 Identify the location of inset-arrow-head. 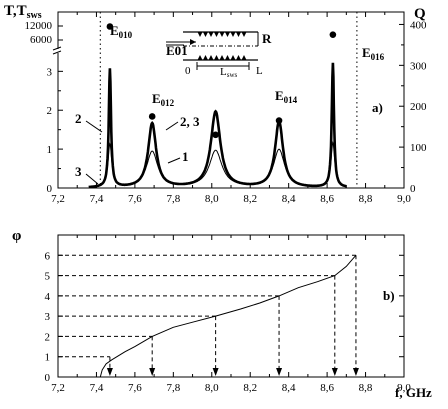
(193, 42).